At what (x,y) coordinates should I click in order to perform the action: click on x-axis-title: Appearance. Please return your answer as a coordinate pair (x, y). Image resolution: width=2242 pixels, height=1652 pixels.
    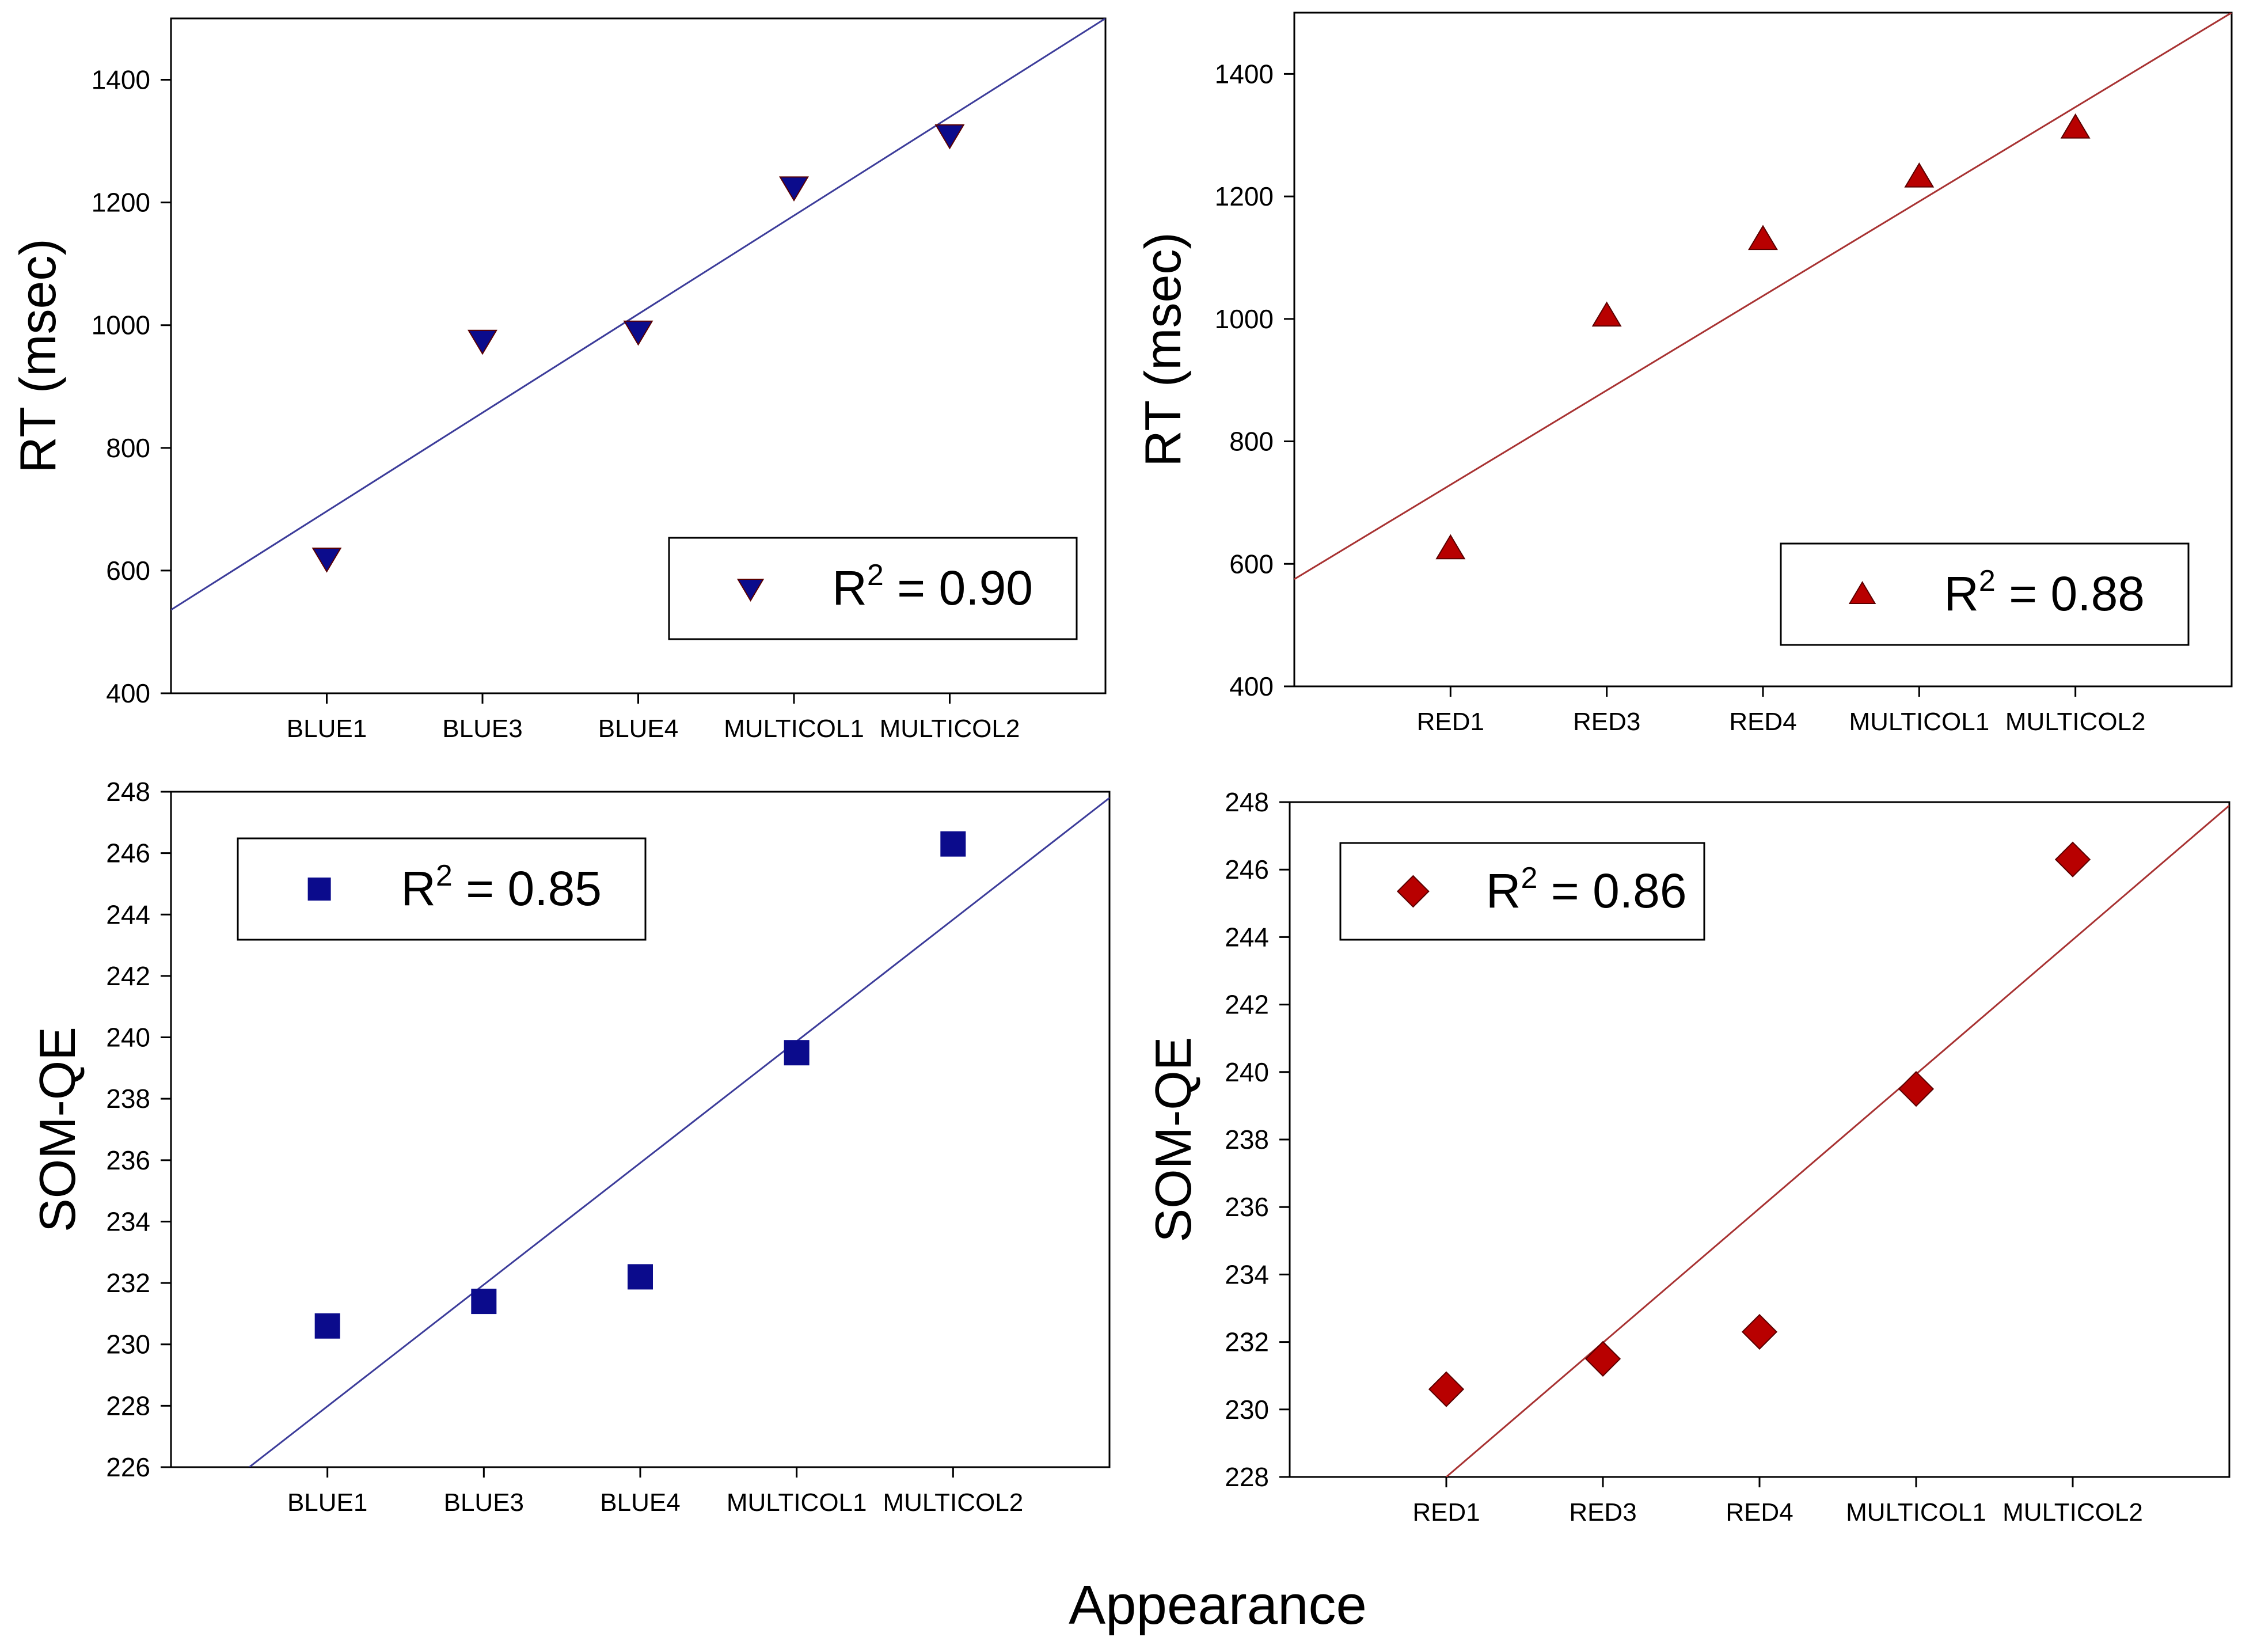
    Looking at the image, I should click on (1218, 1605).